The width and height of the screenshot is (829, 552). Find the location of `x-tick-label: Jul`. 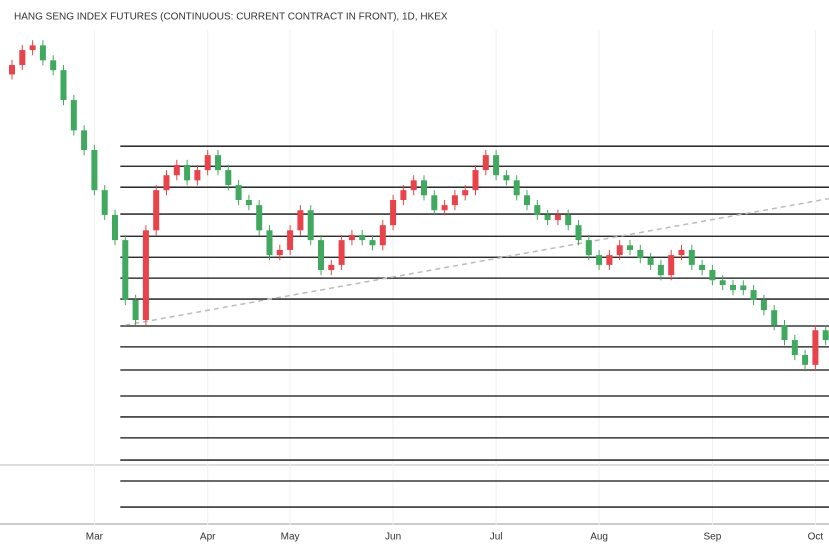

x-tick-label: Jul is located at coordinates (496, 537).